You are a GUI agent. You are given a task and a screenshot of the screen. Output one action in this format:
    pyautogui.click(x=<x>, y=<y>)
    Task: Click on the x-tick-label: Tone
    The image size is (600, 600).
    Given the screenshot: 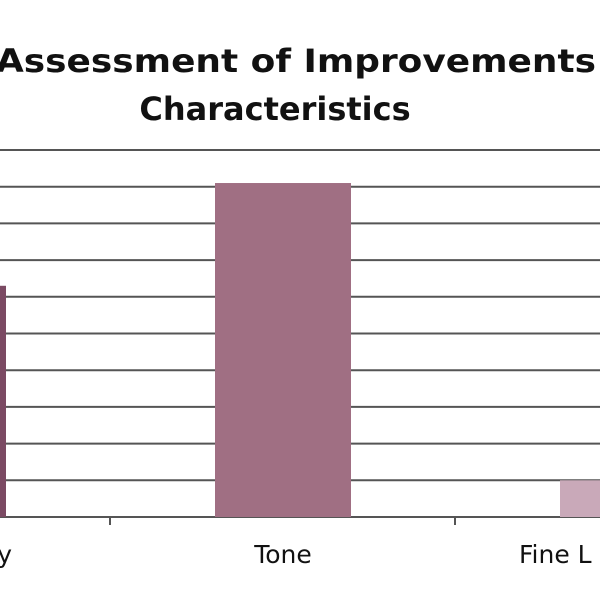 What is the action you would take?
    pyautogui.click(x=282, y=554)
    